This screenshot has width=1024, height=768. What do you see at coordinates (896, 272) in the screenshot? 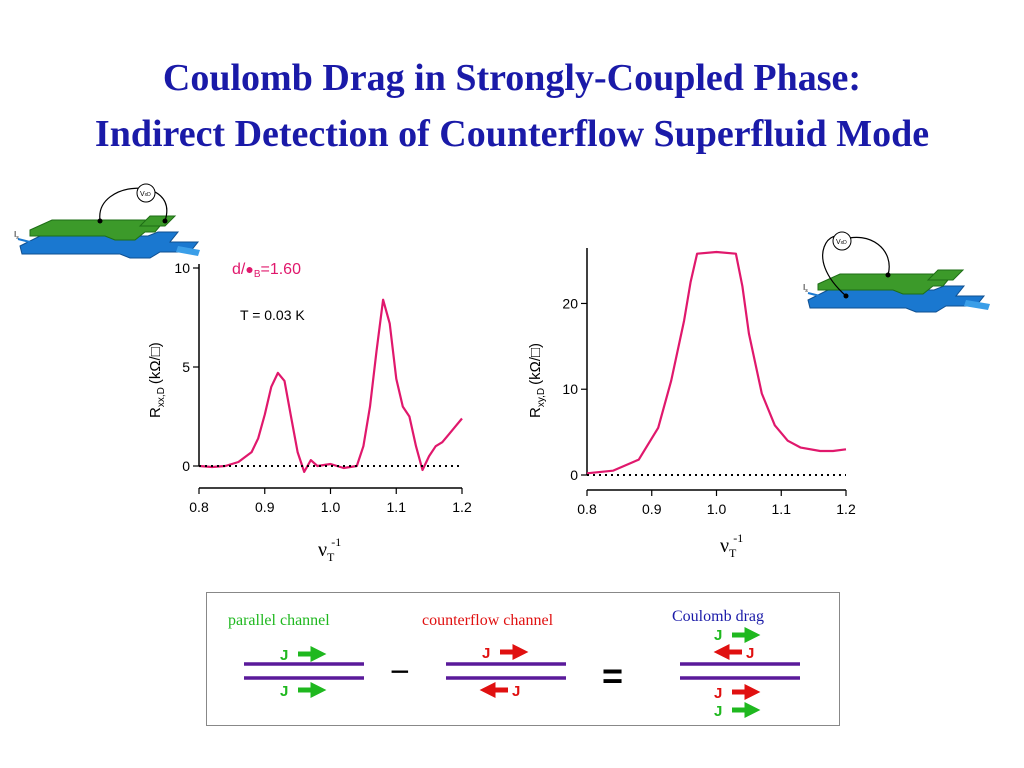
I see `device-schematic-right: VxD Is` at bounding box center [896, 272].